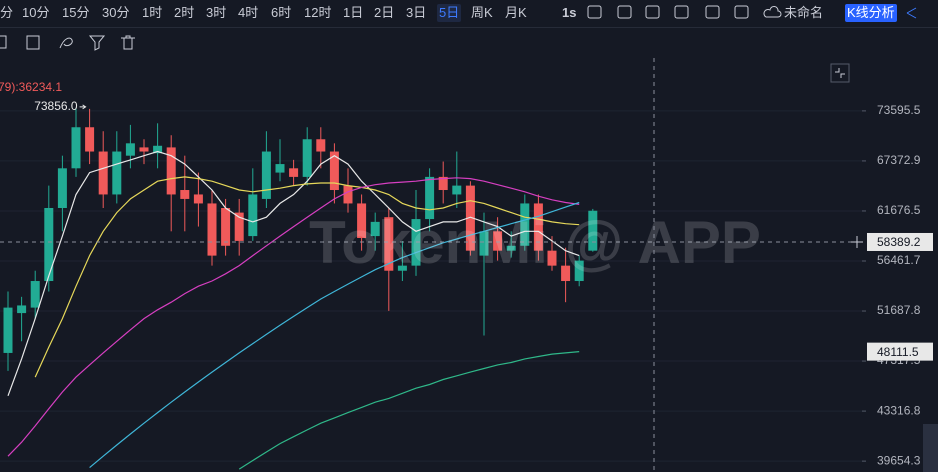 Image resolution: width=938 pixels, height=472 pixels. I want to click on layout-name: 未命名, so click(804, 12).